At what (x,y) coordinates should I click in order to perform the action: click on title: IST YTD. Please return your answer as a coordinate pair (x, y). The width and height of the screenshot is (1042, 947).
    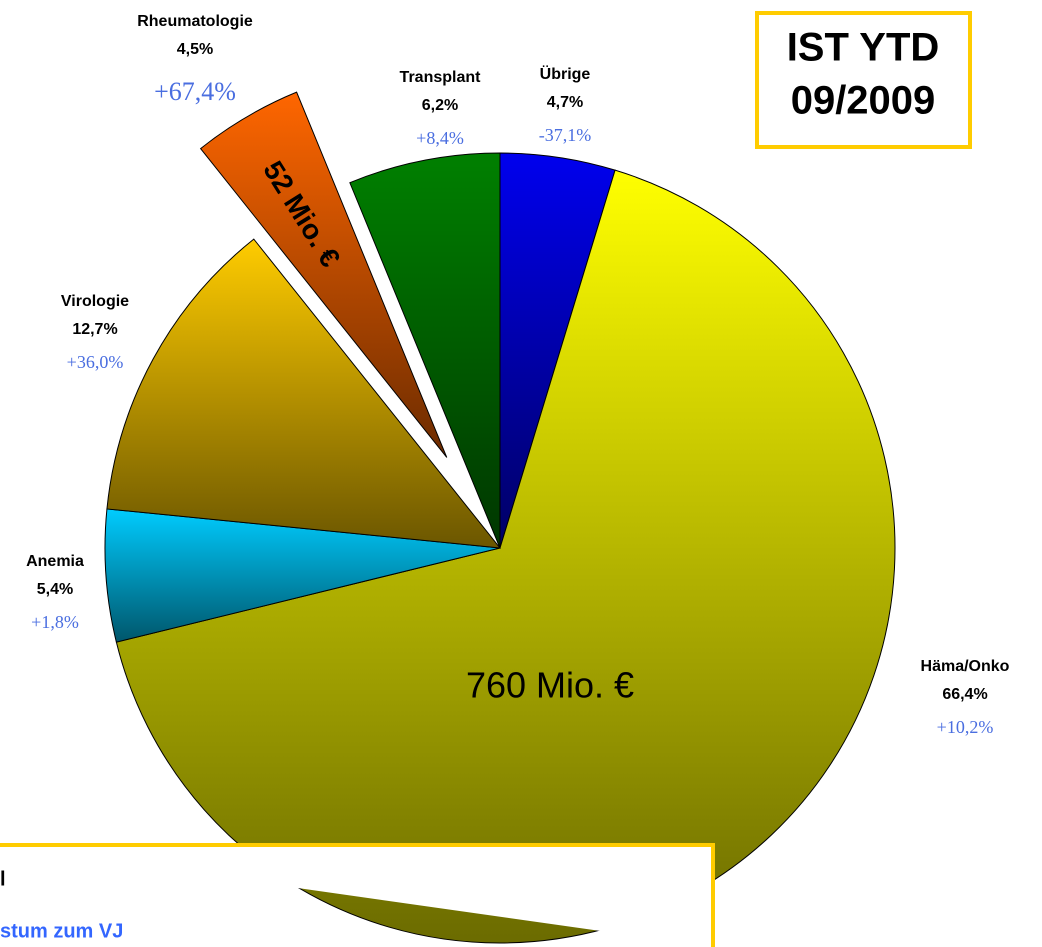
    Looking at the image, I should click on (863, 48).